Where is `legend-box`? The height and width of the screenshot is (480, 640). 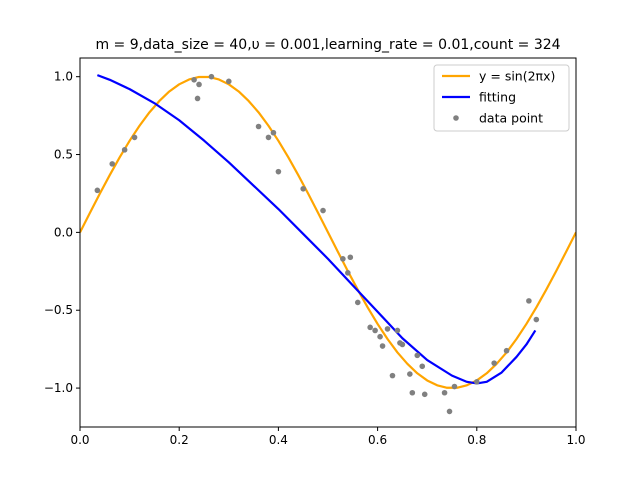
legend-box is located at coordinates (501, 98).